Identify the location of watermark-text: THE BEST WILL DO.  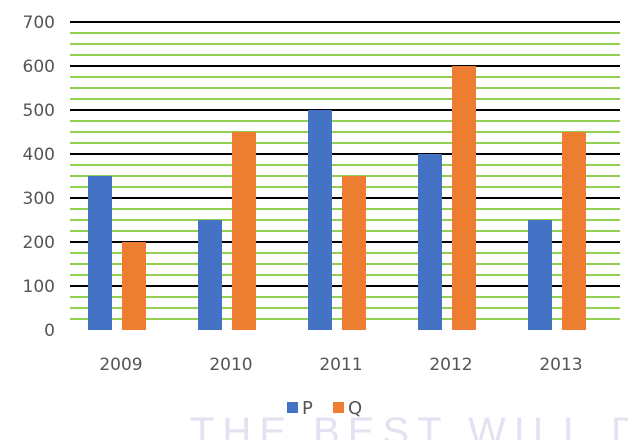
(409, 425).